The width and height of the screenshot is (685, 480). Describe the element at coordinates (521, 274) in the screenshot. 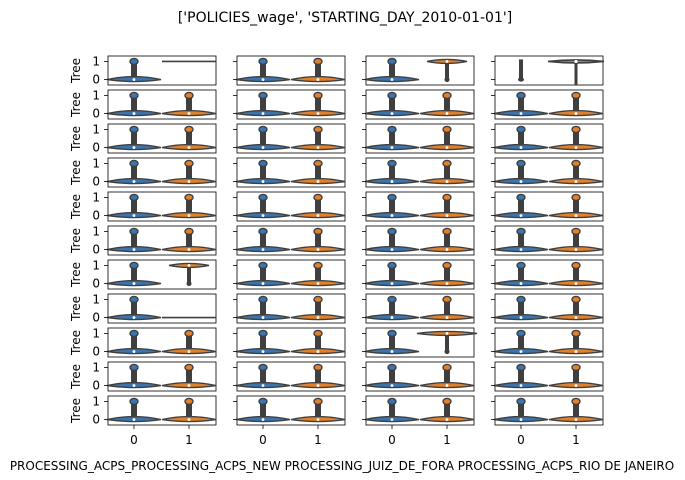

I see `panel-r7-c4-g0-stem` at that location.